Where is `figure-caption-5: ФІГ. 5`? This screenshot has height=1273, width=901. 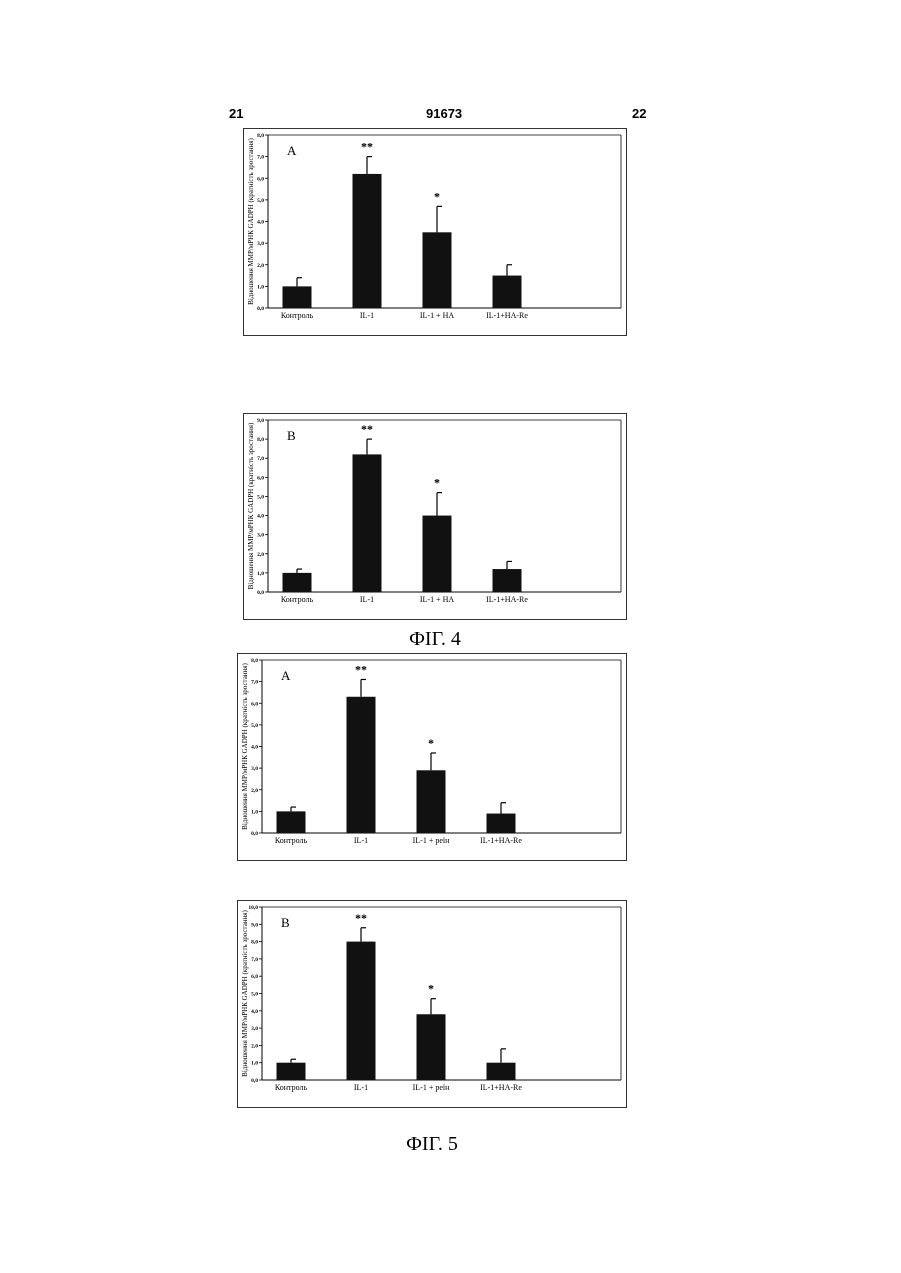
figure-caption-5: ФІГ. 5 is located at coordinates (432, 1144).